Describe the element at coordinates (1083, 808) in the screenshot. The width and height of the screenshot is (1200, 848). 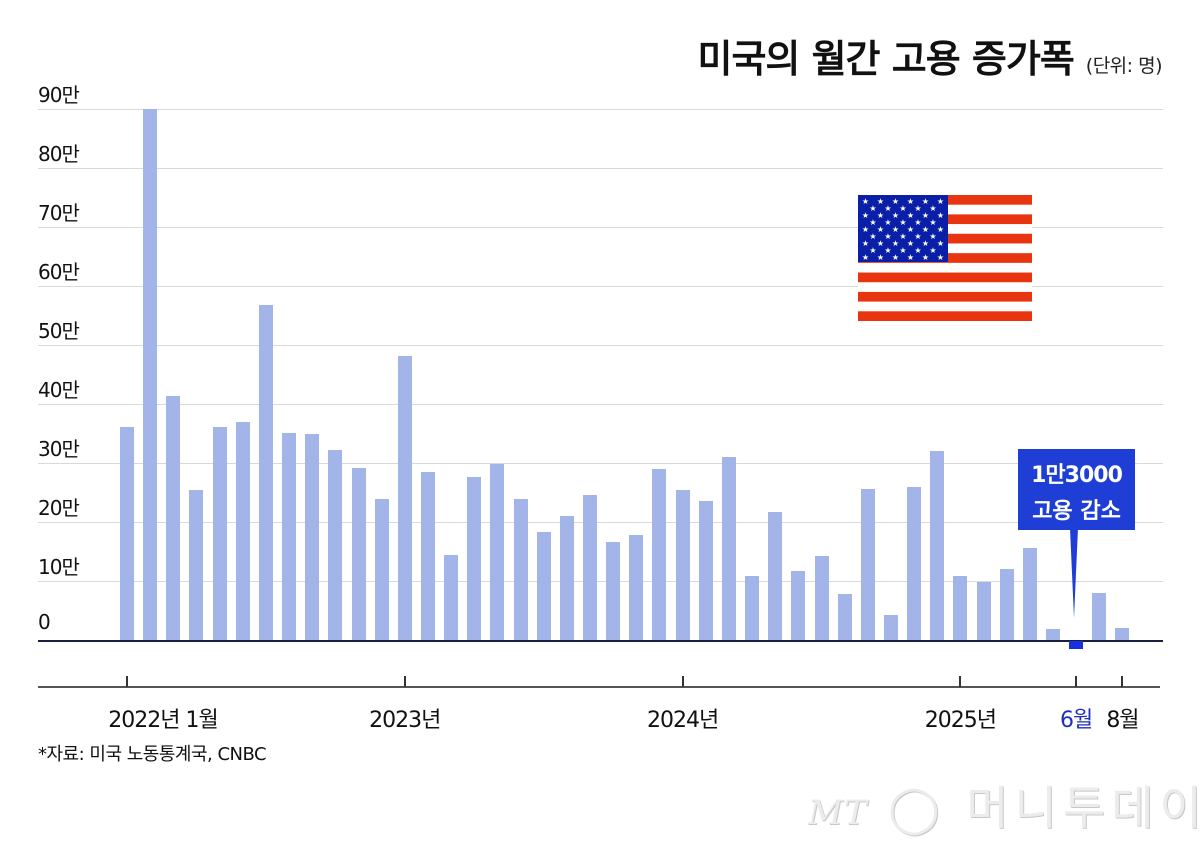
I see `watermark-name: 머니투데이` at that location.